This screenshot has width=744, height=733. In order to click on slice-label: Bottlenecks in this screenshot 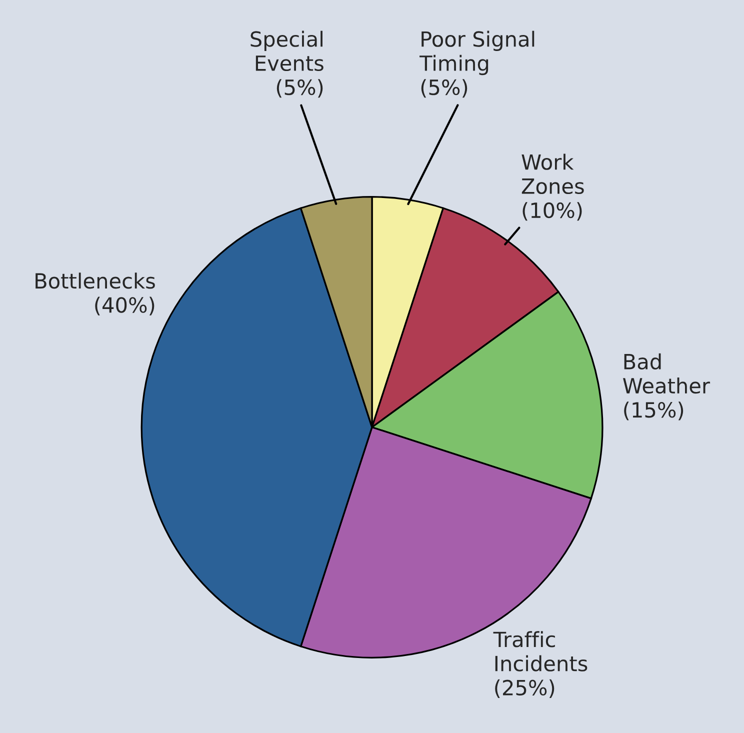, I will do `click(95, 280)`.